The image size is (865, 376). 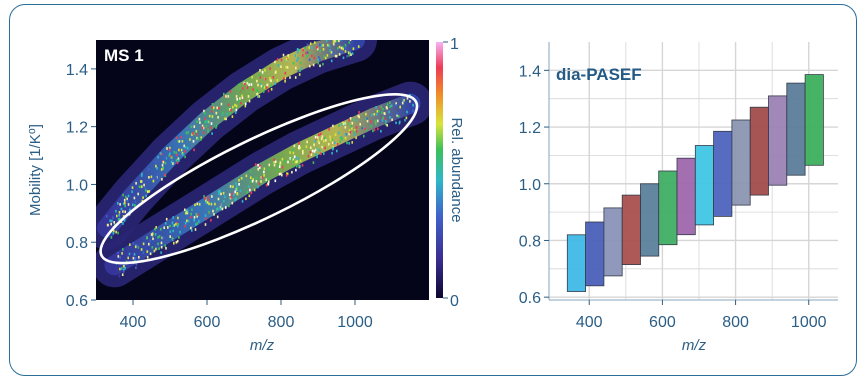 What do you see at coordinates (77, 128) in the screenshot?
I see `ms1-y-tick-label: 1.2` at bounding box center [77, 128].